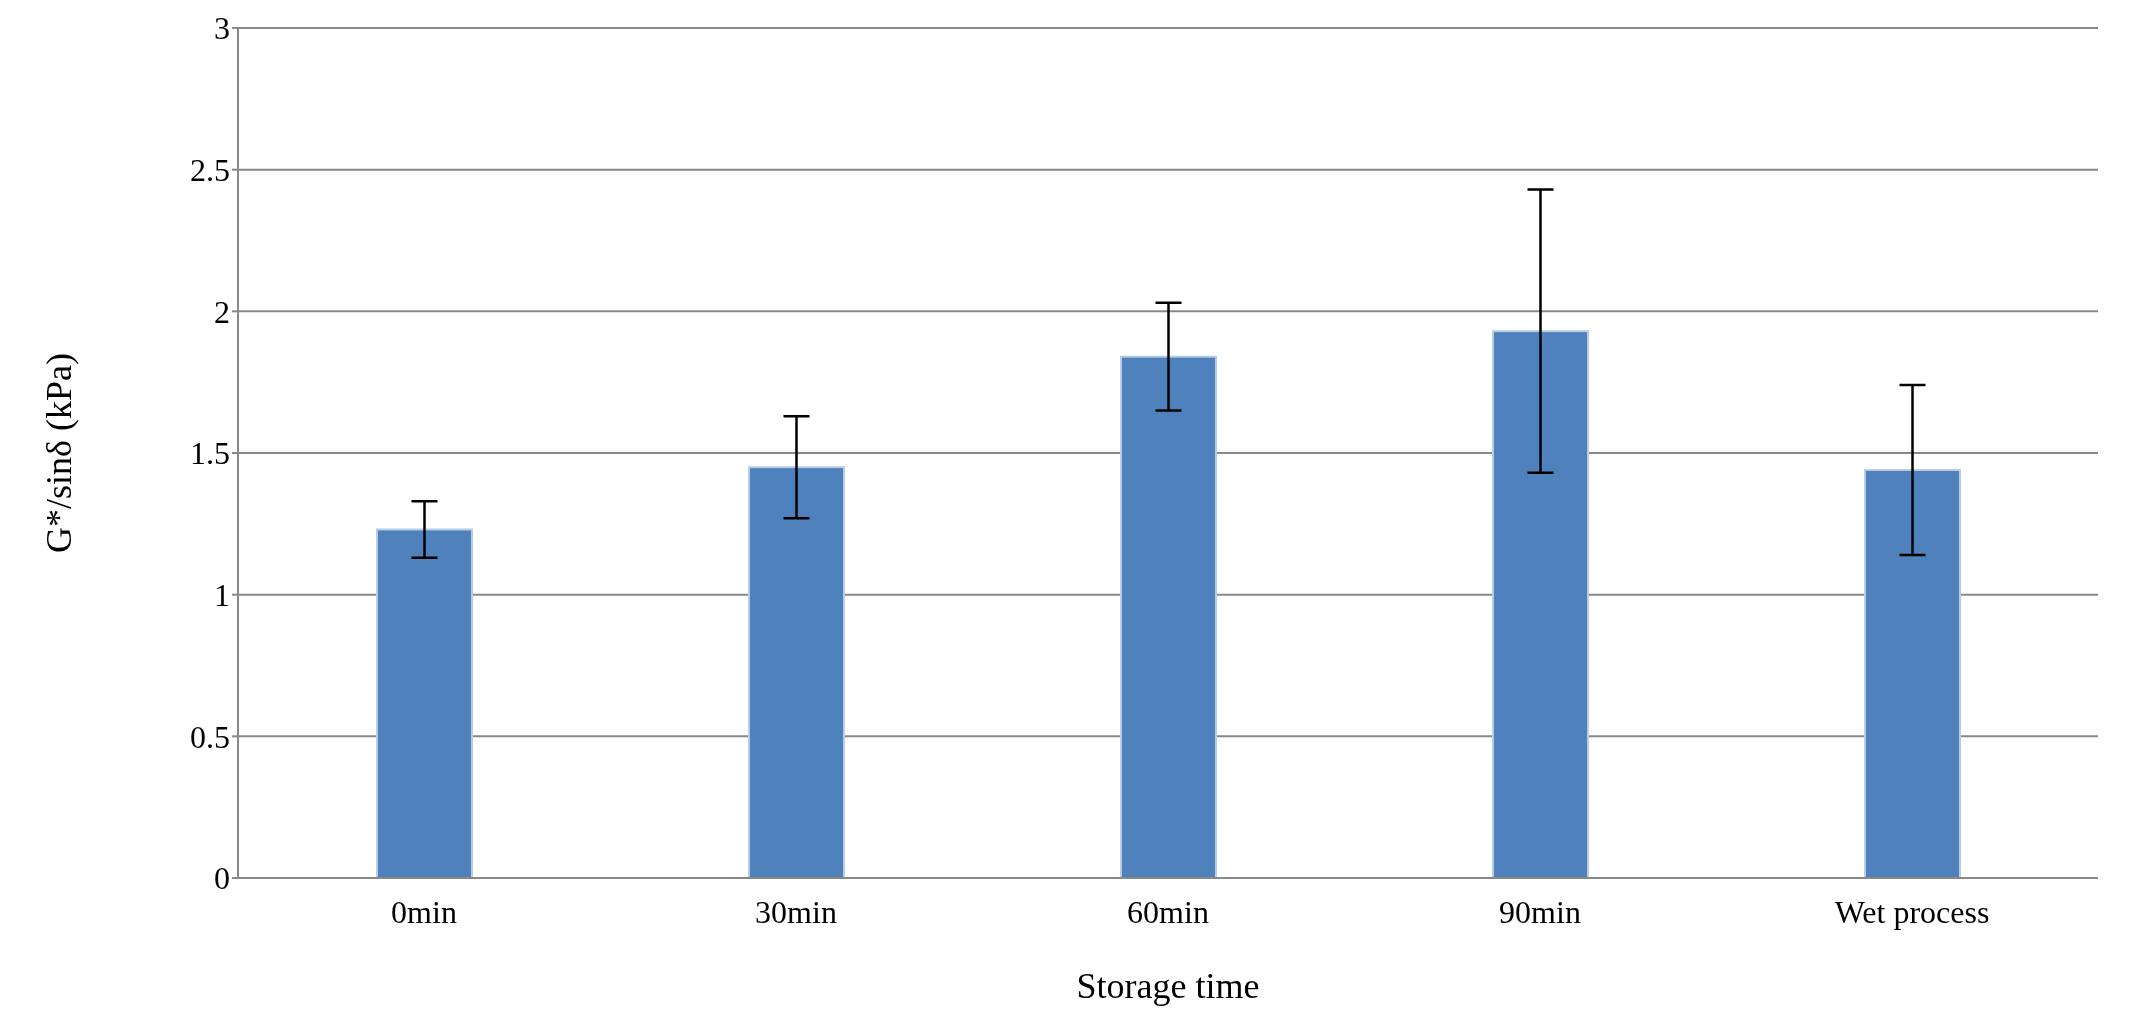  What do you see at coordinates (222, 595) in the screenshot?
I see `y-tick-label: 1` at bounding box center [222, 595].